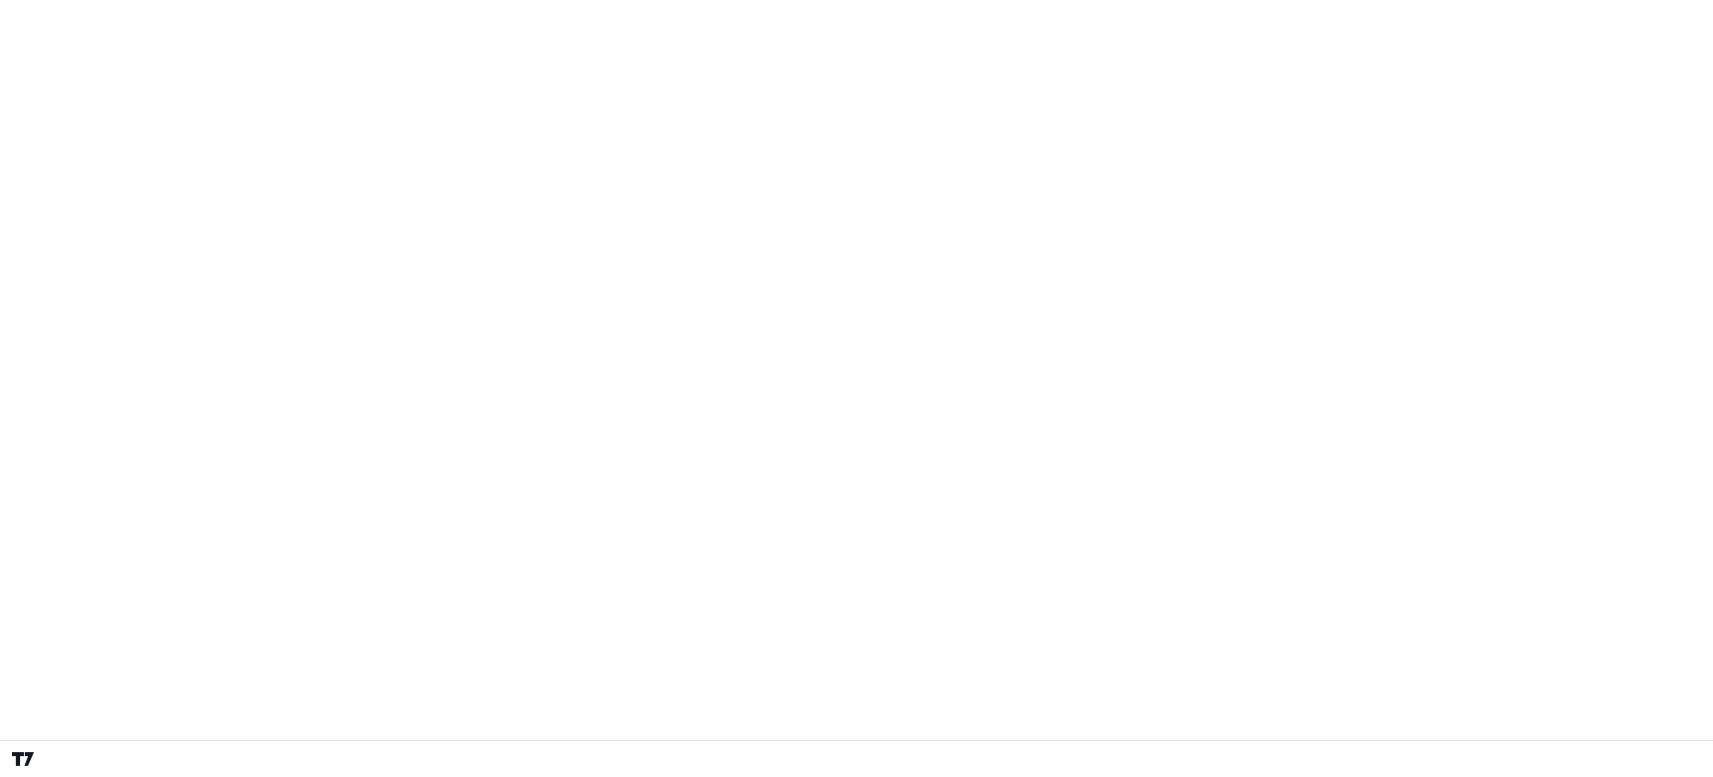  What do you see at coordinates (30, 57) in the screenshot?
I see `ichimoku-legend-row` at bounding box center [30, 57].